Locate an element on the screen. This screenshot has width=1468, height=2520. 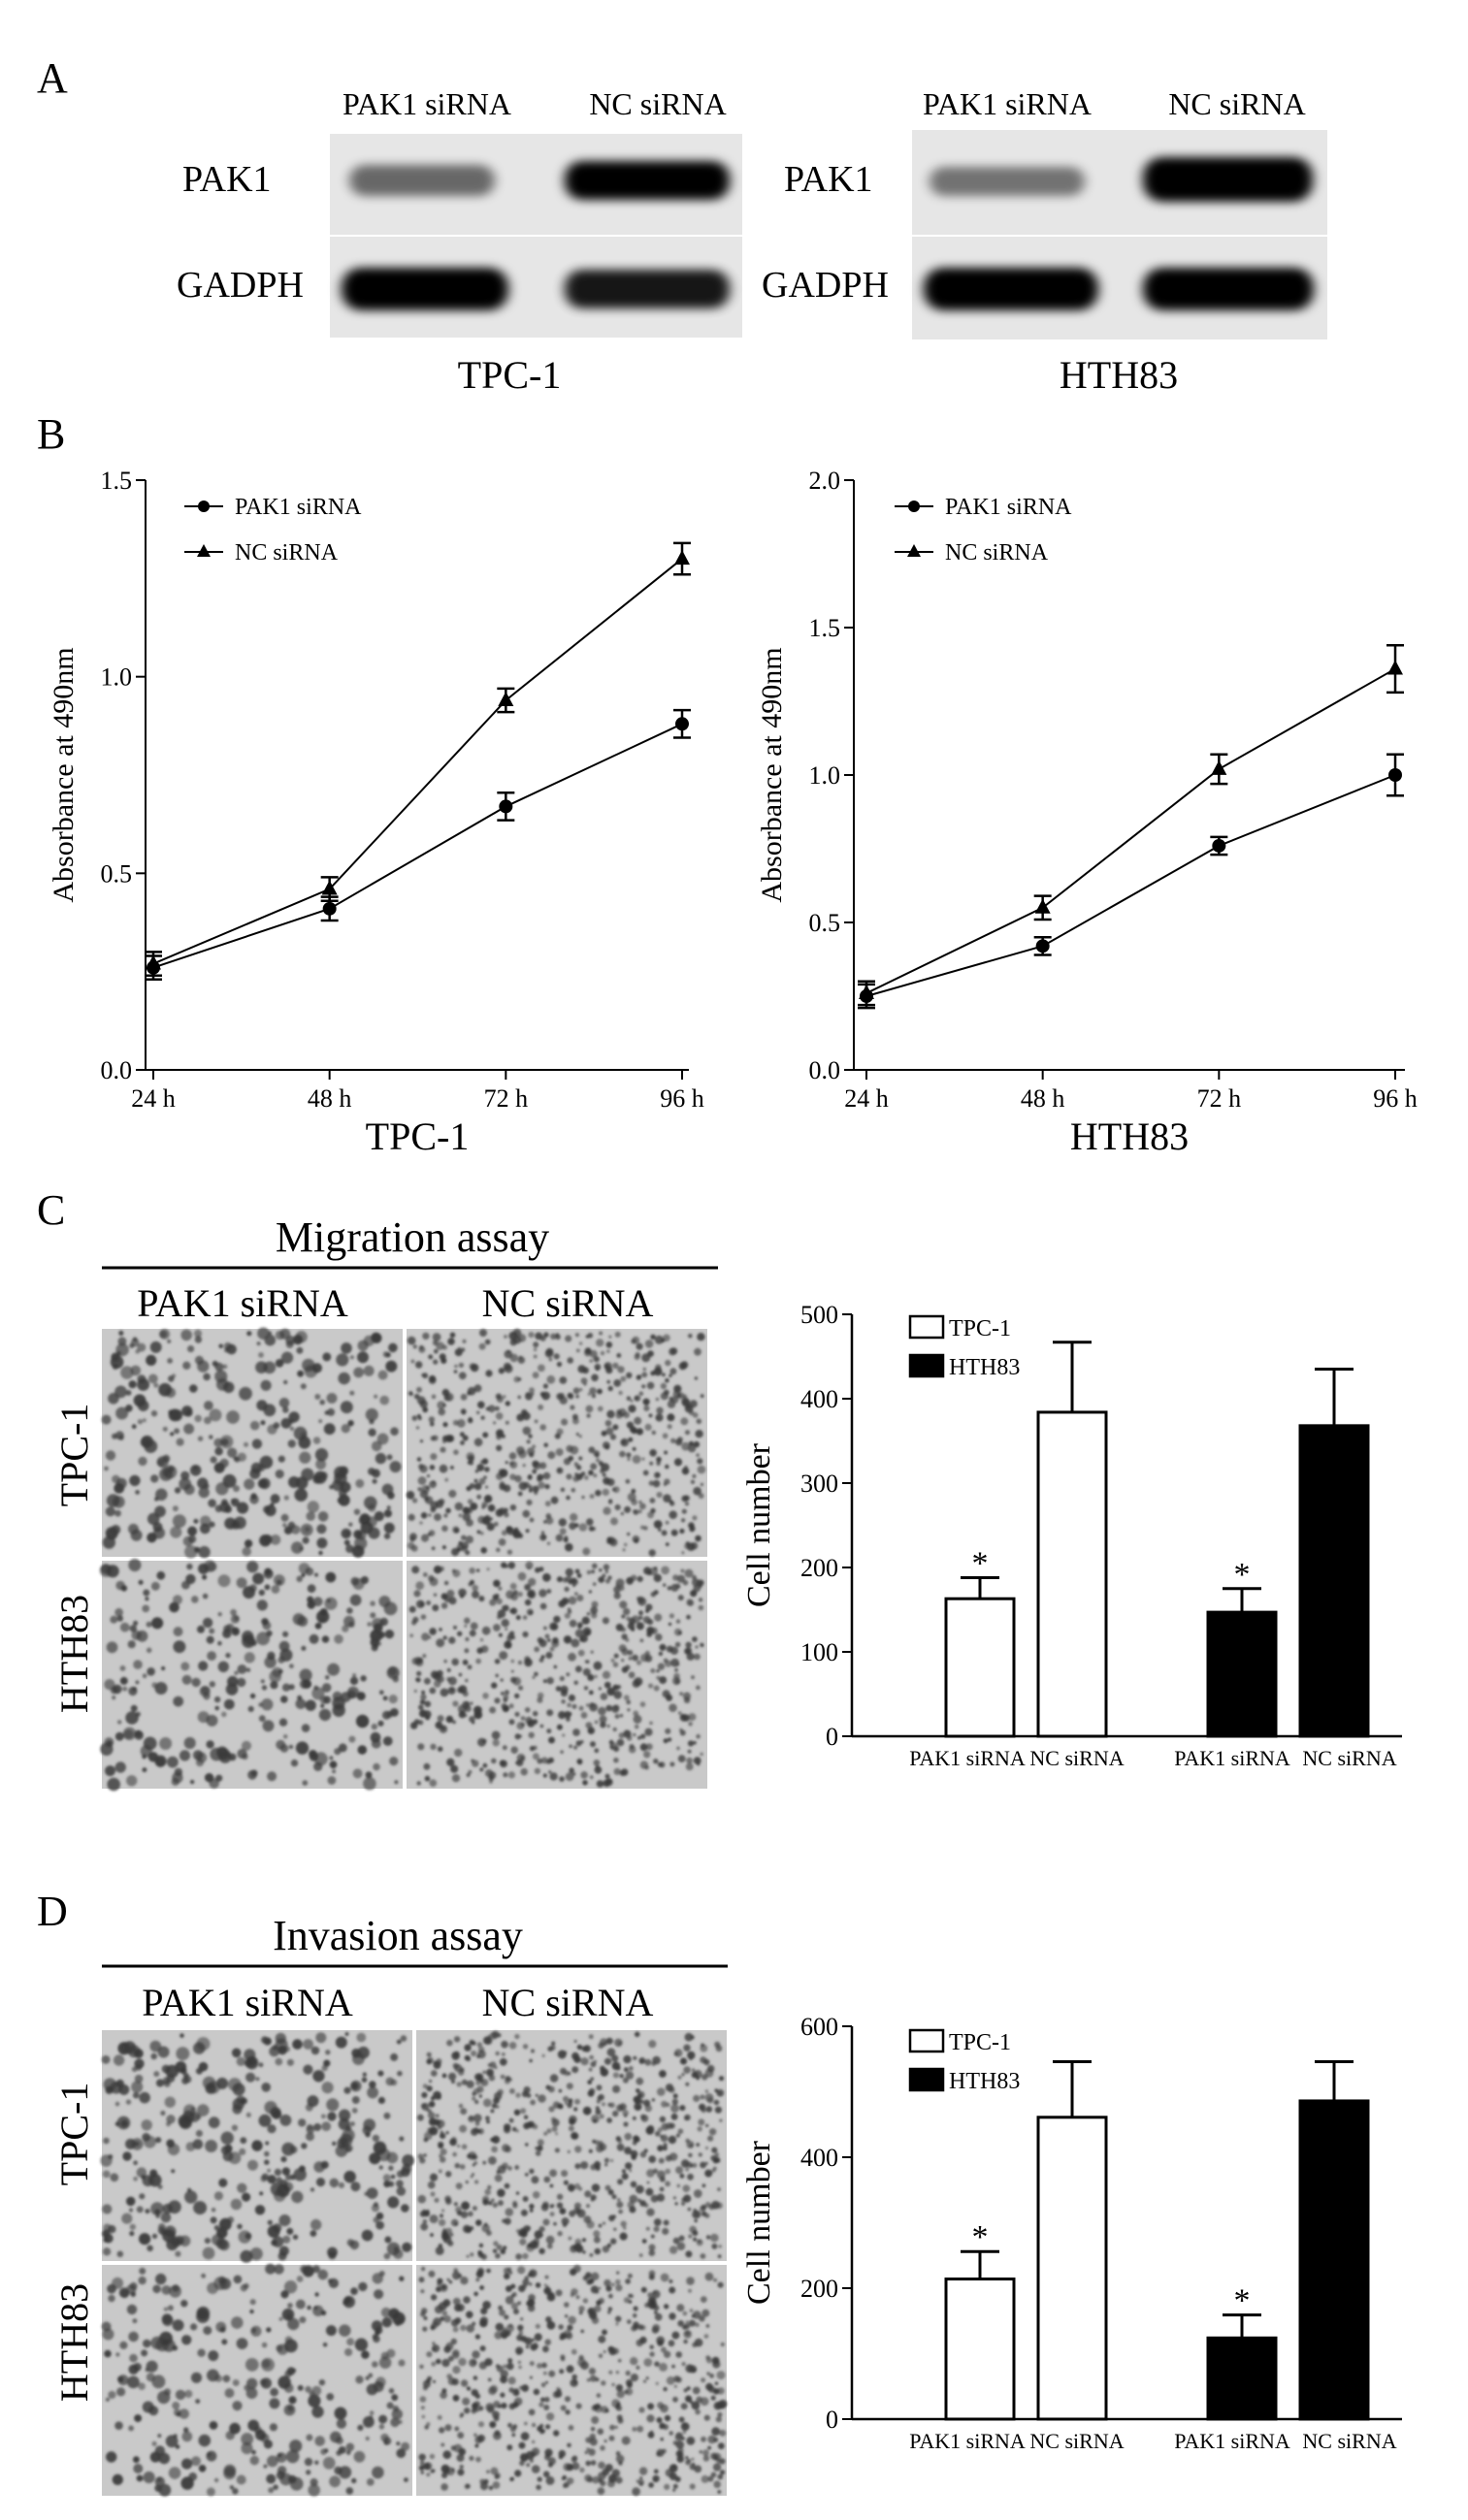
legend-swatch is located at coordinates (926, 2040).